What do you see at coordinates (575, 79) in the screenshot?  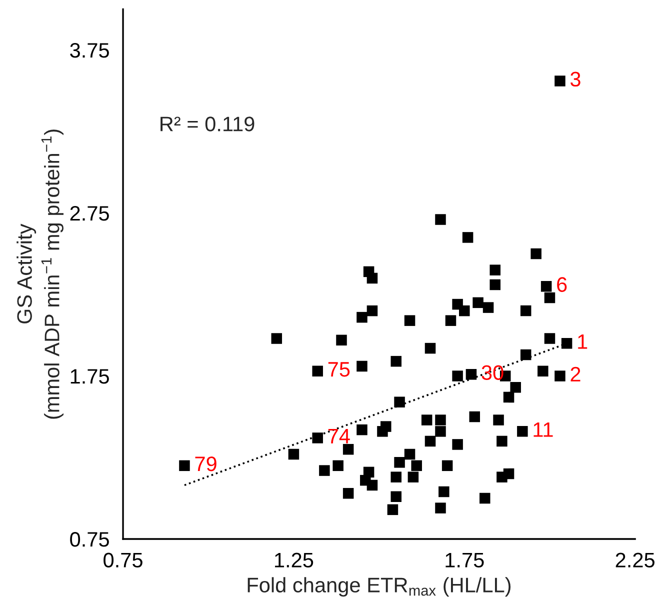 I see `annotation: 3` at bounding box center [575, 79].